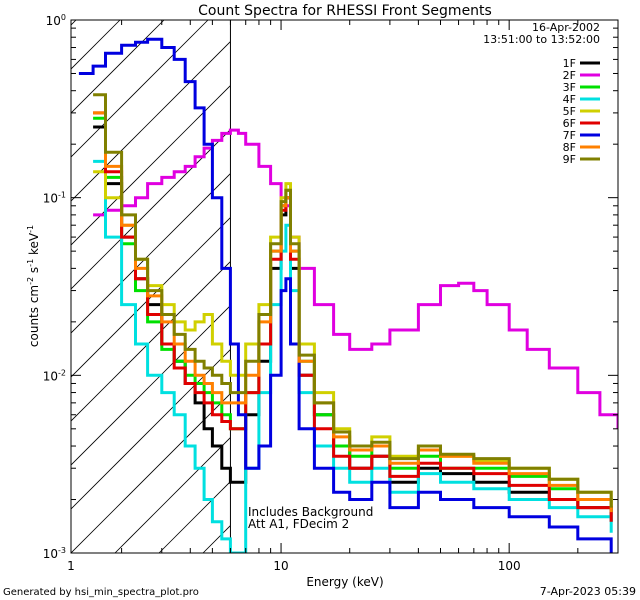 Image resolution: width=640 pixels, height=600 pixels. I want to click on y-tick-label: 10⁰, so click(56, 20).